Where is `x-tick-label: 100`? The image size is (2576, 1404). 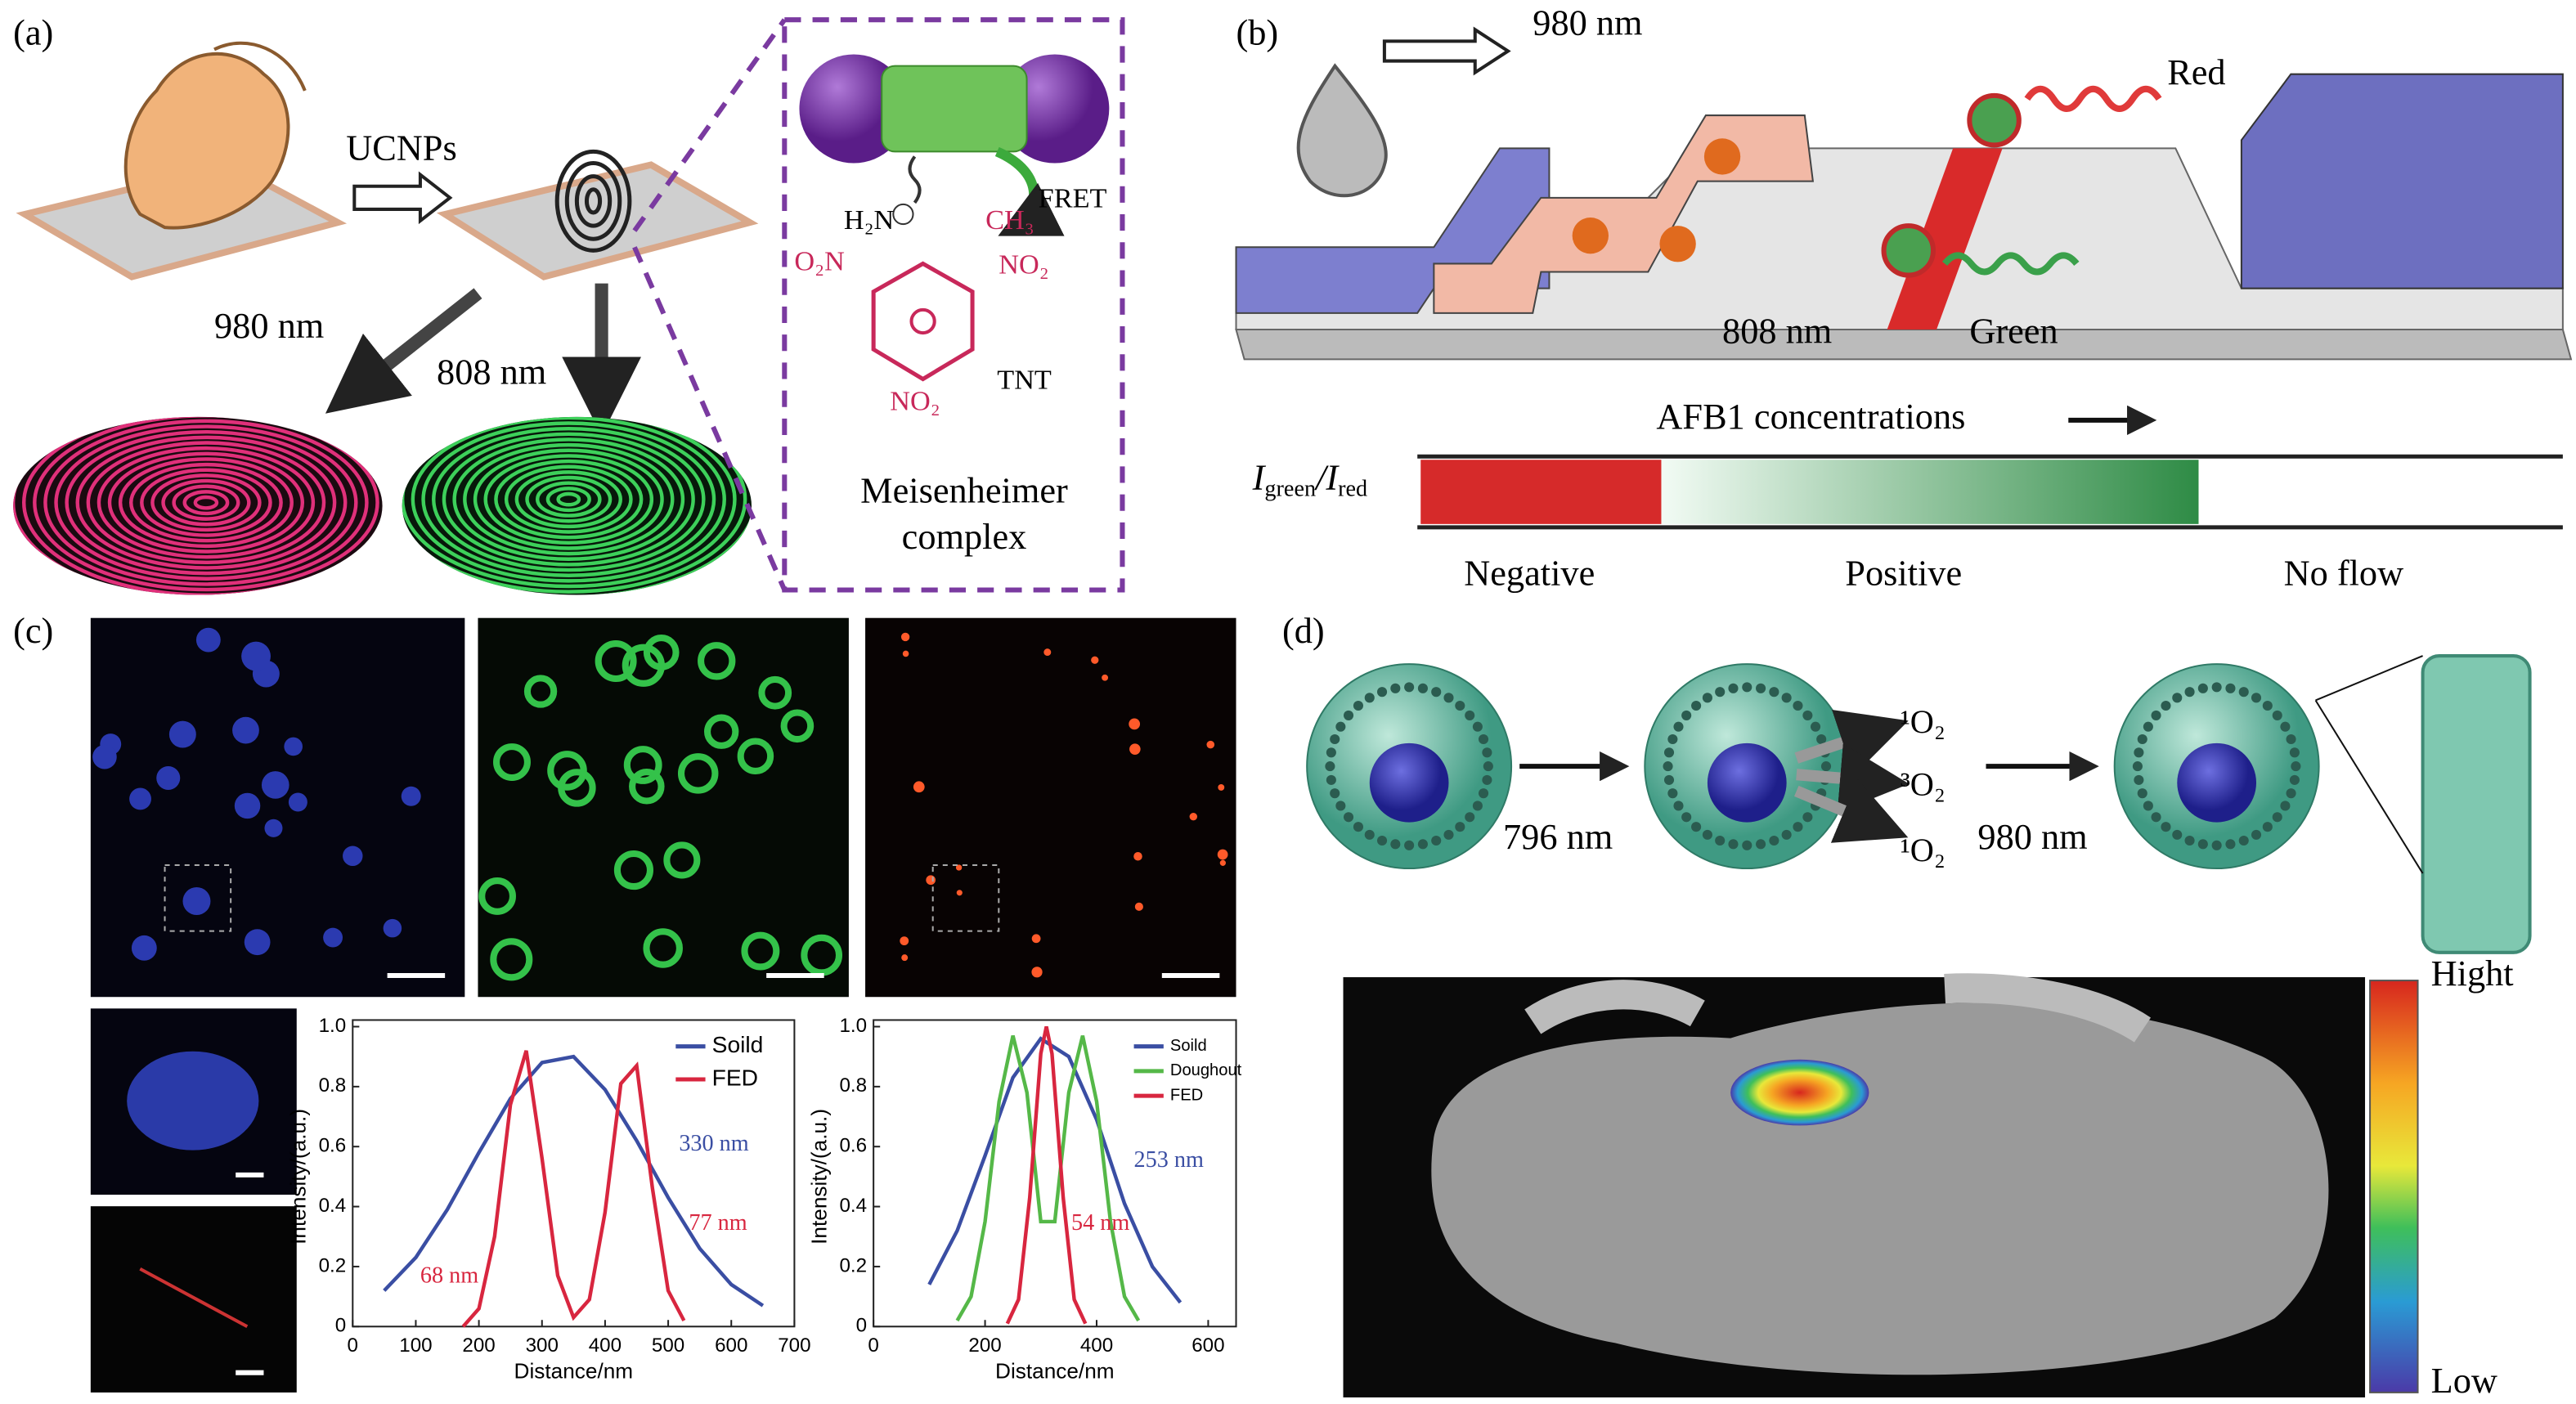
x-tick-label: 100 is located at coordinates (415, 1345).